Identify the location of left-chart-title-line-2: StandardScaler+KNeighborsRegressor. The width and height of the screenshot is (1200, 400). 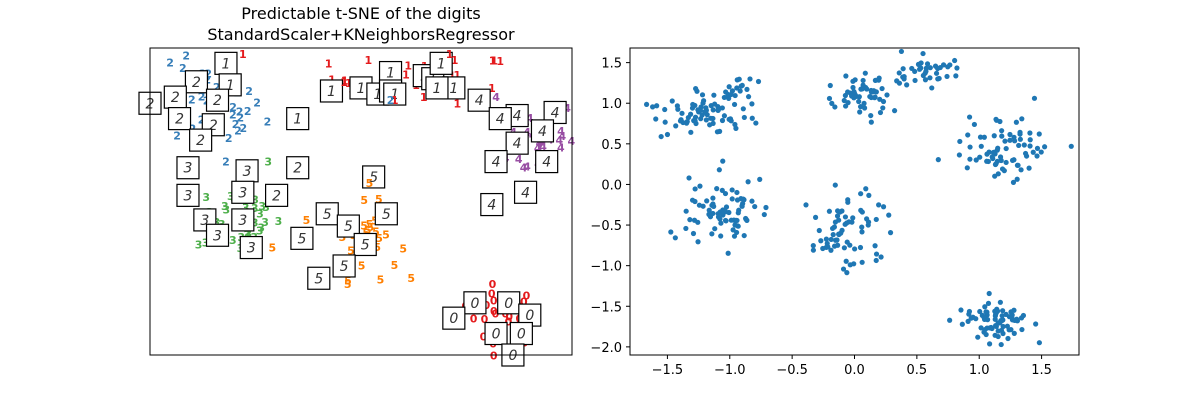
(361, 34).